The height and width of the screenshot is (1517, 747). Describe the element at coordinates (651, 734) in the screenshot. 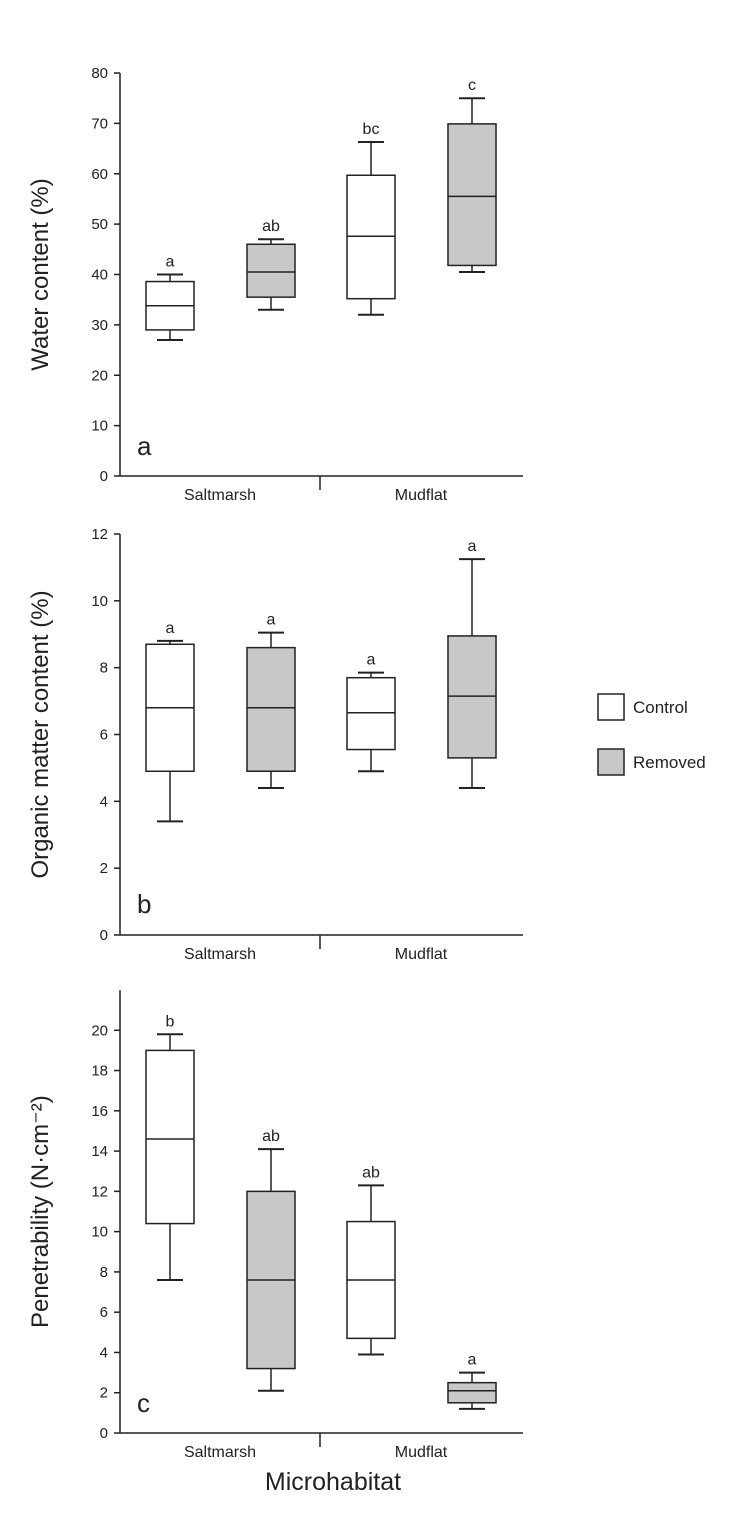

I see `legend: Control Removed` at that location.